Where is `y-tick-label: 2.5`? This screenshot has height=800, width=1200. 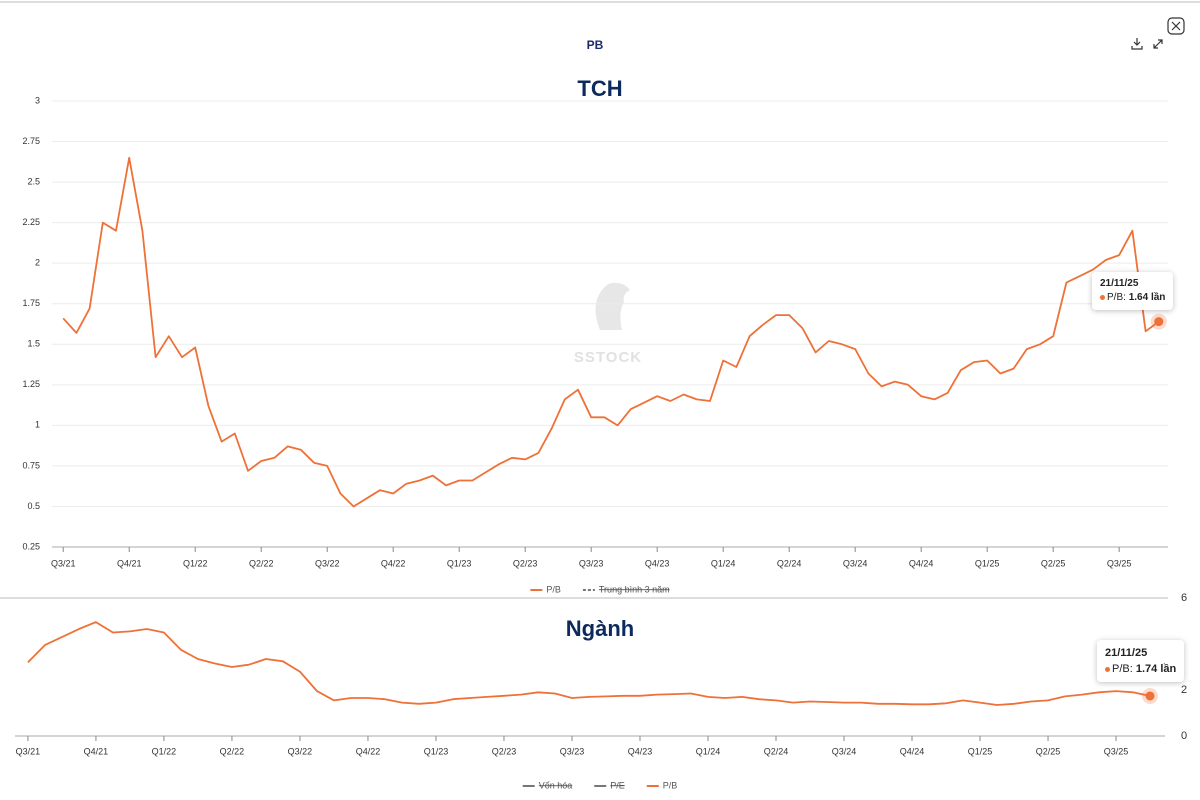 y-tick-label: 2.5 is located at coordinates (33, 181).